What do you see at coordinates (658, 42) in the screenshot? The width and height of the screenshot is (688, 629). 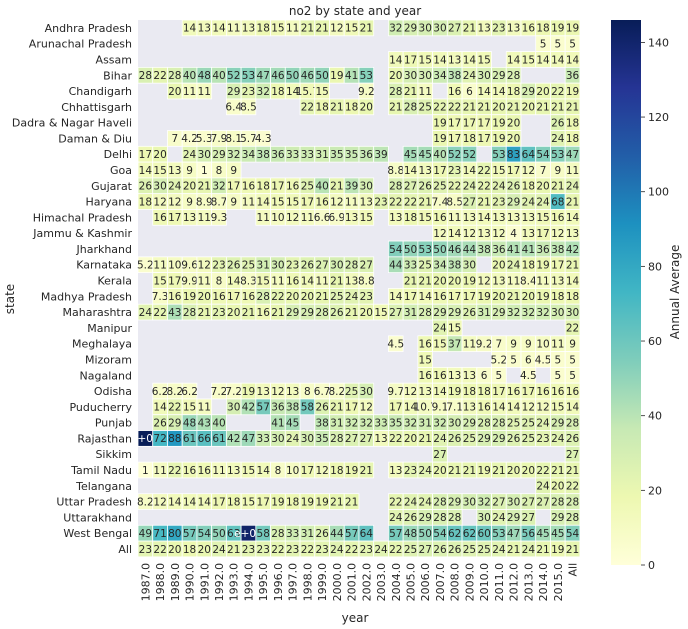 I see `colorbar-tick-label: 140` at bounding box center [658, 42].